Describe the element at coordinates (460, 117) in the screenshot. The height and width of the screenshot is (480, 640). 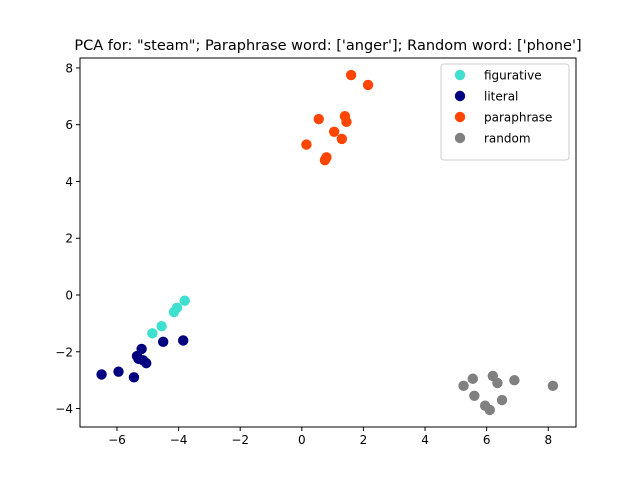
I see `paraphrase-legend-marker` at that location.